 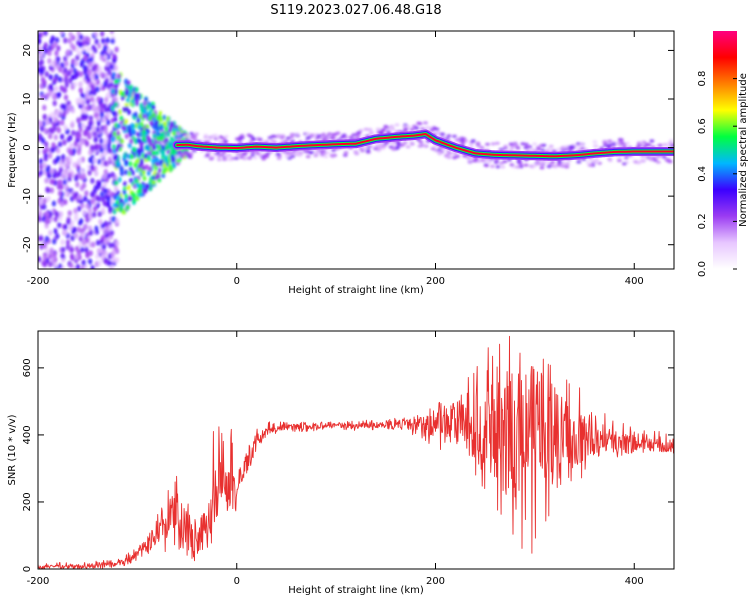 I want to click on colorbar-tick-label: 0.4, so click(x=702, y=174).